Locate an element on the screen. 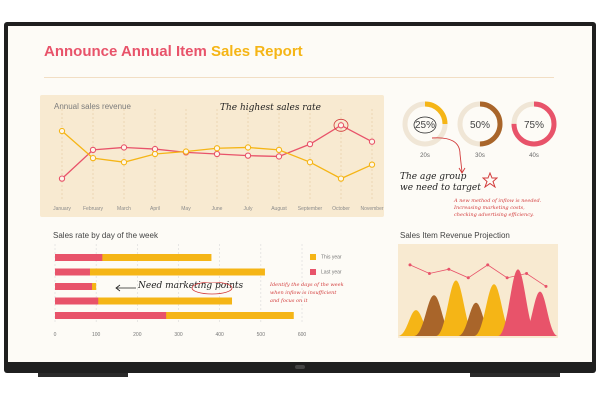  revenue-x-tick: June is located at coordinates (217, 209).